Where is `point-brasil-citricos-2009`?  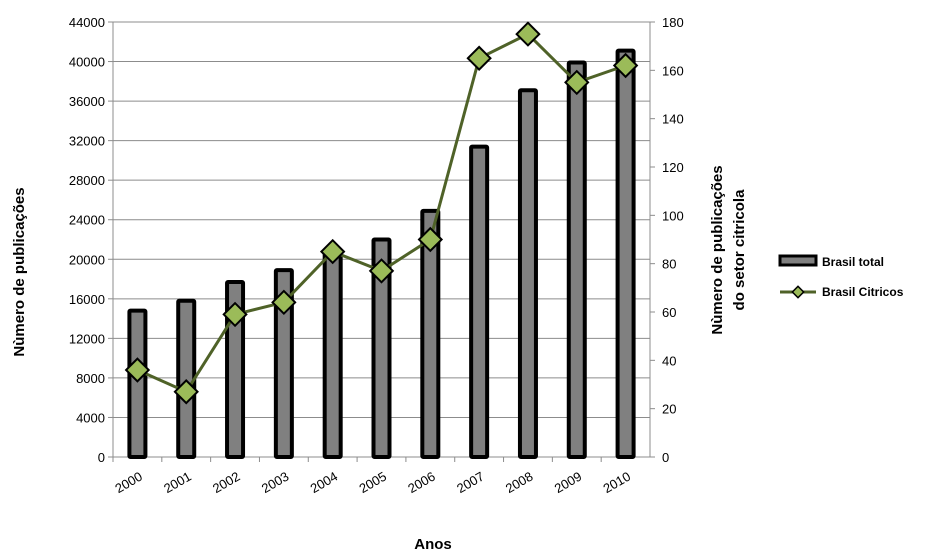 point-brasil-citricos-2009 is located at coordinates (577, 82).